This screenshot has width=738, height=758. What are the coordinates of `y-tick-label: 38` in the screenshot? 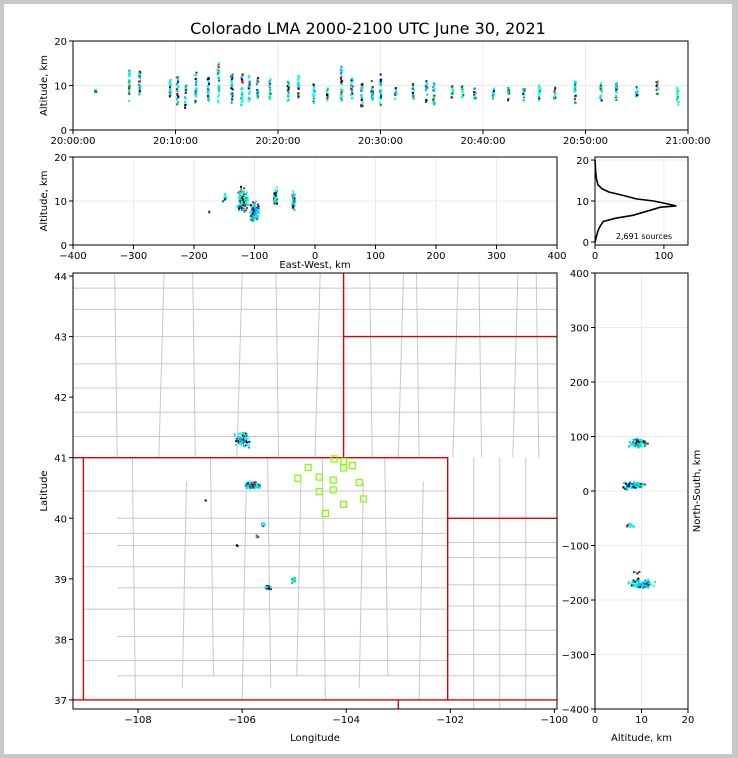 It's located at (60, 640).